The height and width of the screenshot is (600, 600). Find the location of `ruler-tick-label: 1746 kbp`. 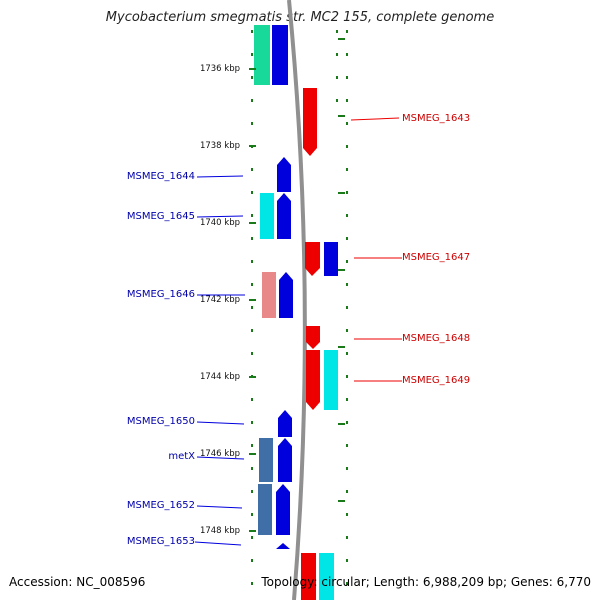

ruler-tick-label: 1746 kbp is located at coordinates (220, 454).